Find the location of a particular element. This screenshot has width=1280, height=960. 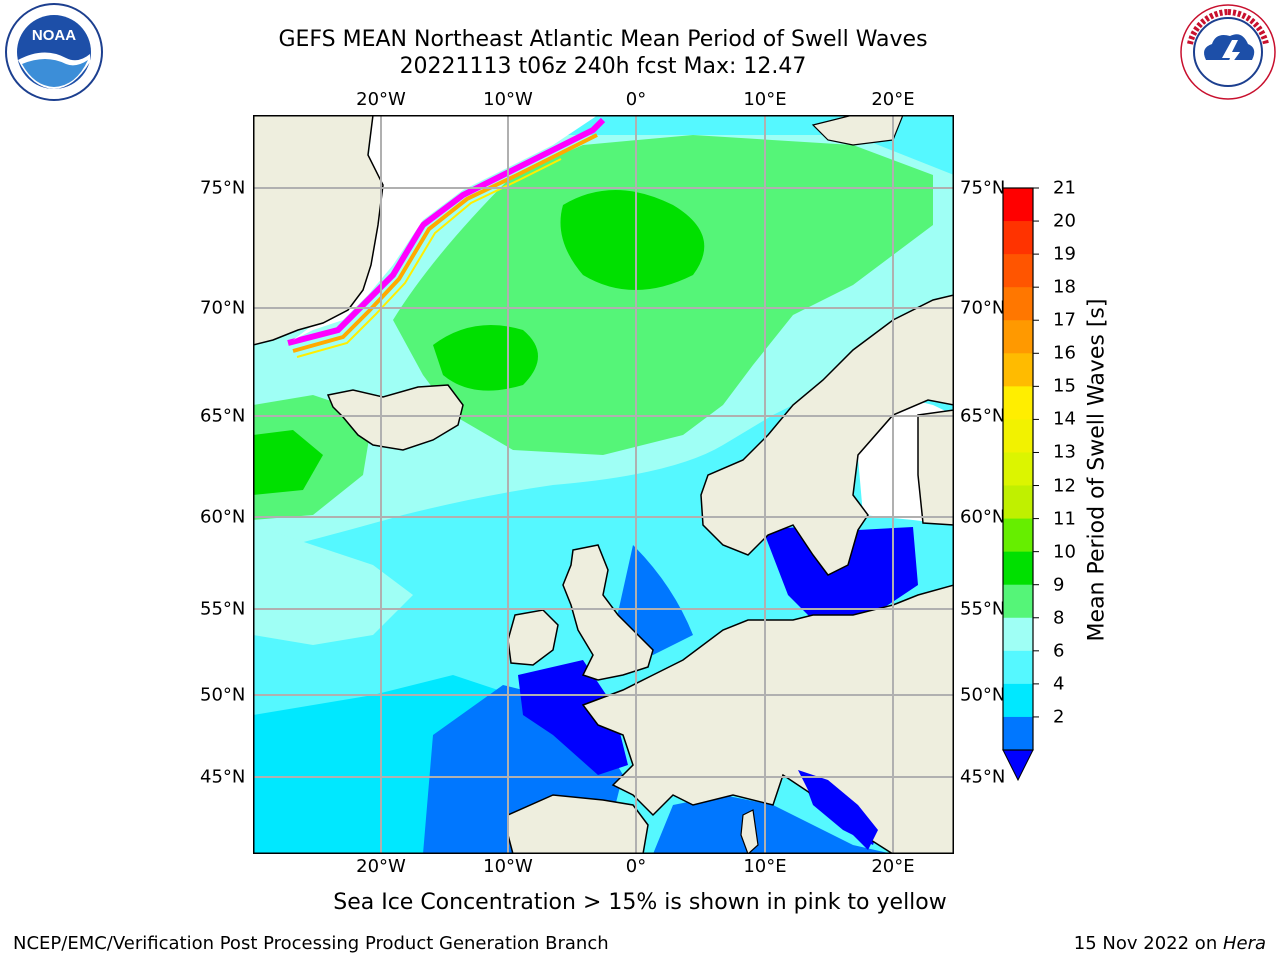

lon-label-bottom: 10°W is located at coordinates (508, 866).